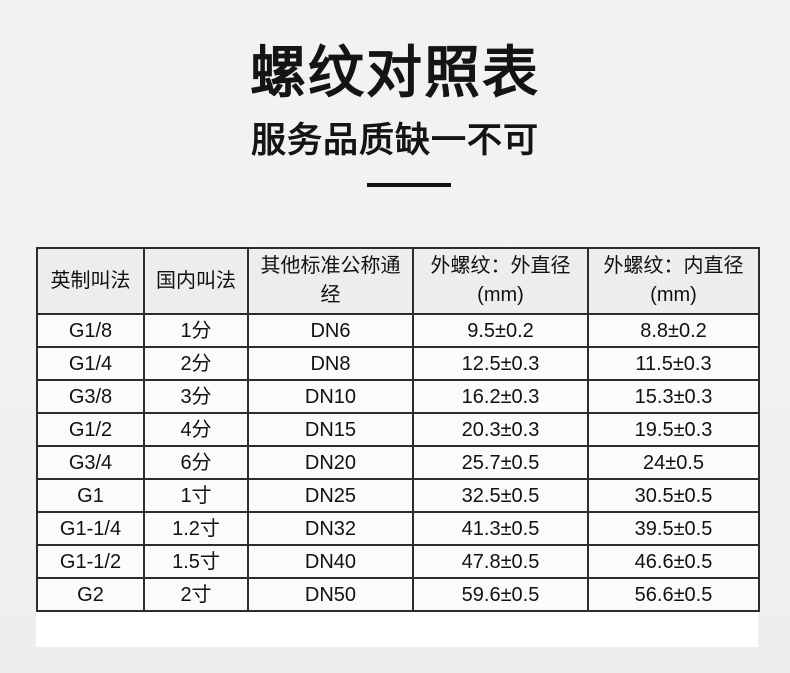 Image resolution: width=790 pixels, height=673 pixels. Describe the element at coordinates (395, 72) in the screenshot. I see `page-title: 螺纹对照表` at that location.